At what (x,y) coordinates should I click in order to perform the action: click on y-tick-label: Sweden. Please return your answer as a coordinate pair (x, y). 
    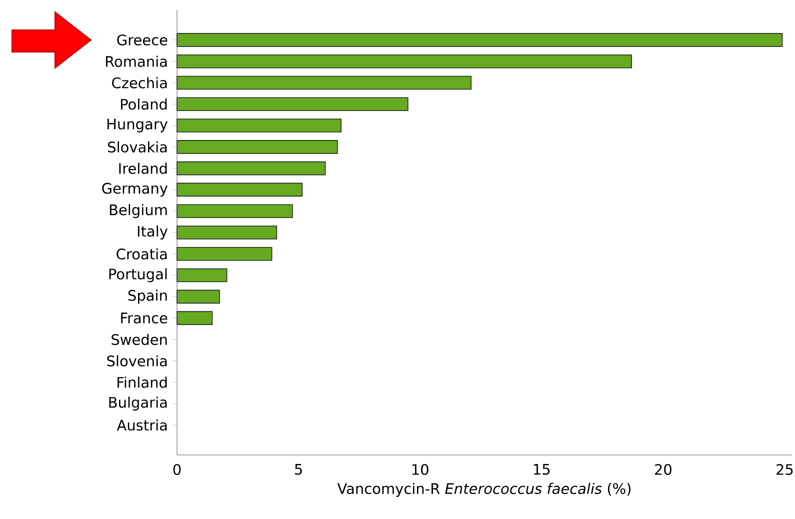
    Looking at the image, I should click on (139, 340).